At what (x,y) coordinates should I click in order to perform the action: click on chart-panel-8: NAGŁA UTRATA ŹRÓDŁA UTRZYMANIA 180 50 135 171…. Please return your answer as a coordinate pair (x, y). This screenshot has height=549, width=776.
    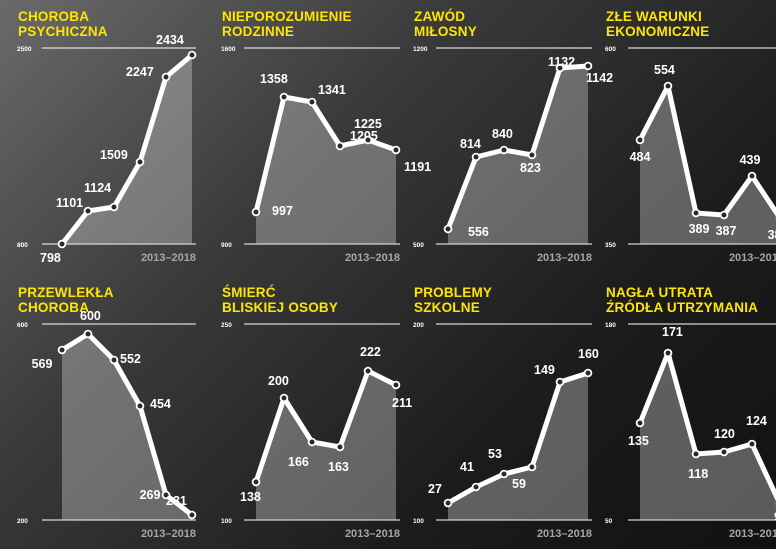
    Looking at the image, I should click on (682, 412).